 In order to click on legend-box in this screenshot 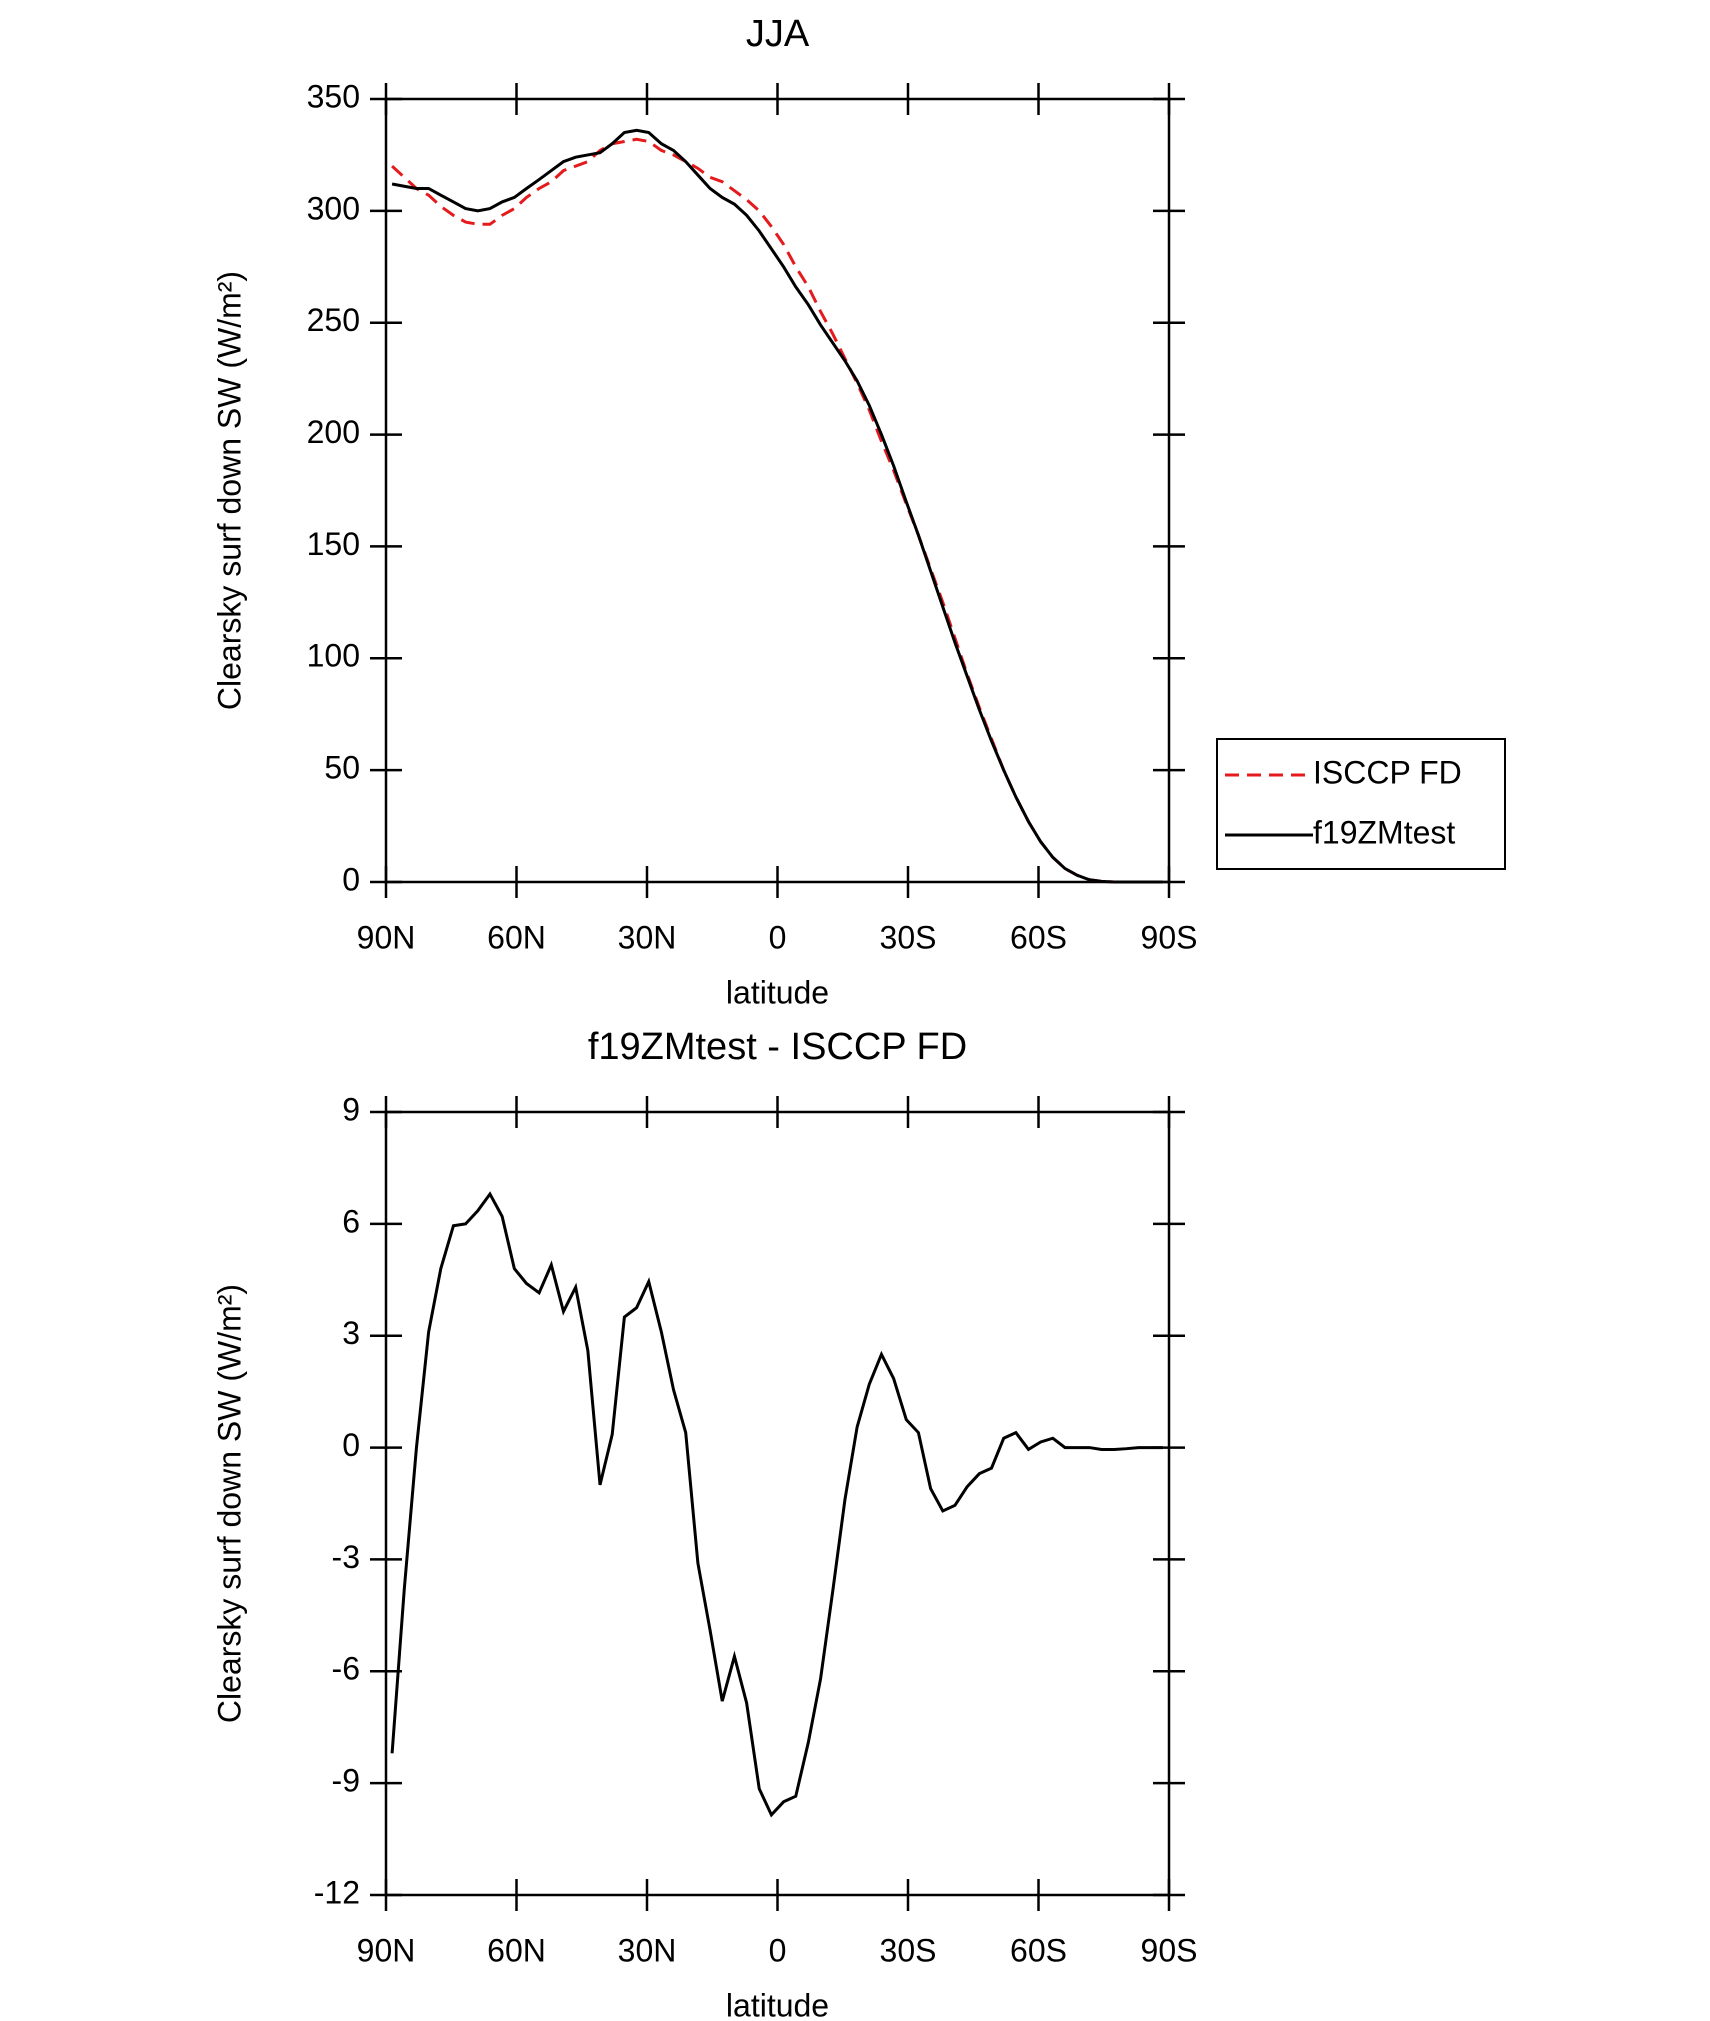, I will do `click(1361, 804)`.